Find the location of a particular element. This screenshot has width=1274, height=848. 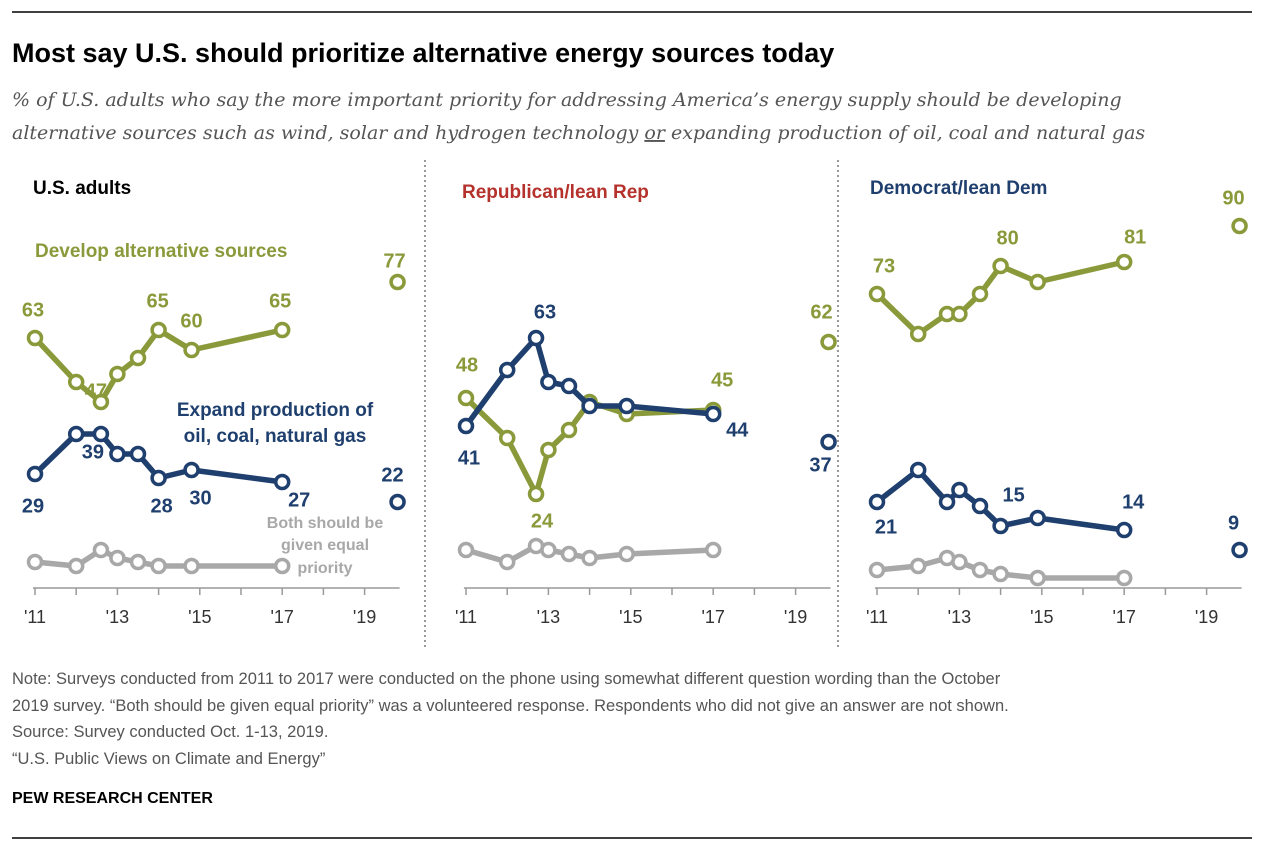

data-label-alt: 62 is located at coordinates (821, 312).